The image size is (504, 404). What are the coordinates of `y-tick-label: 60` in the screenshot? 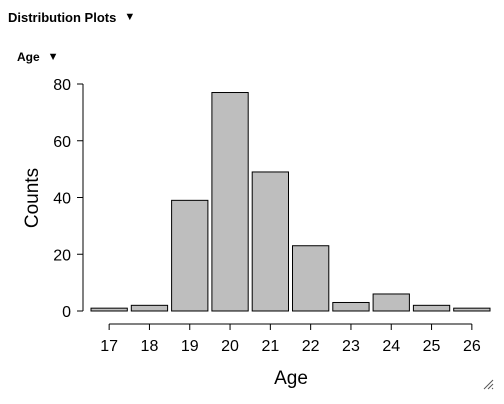 It's located at (62, 142).